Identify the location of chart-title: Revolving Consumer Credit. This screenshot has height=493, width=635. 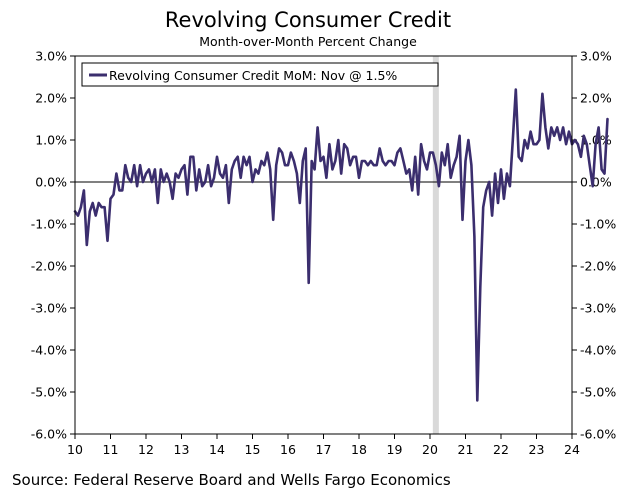
(308, 20).